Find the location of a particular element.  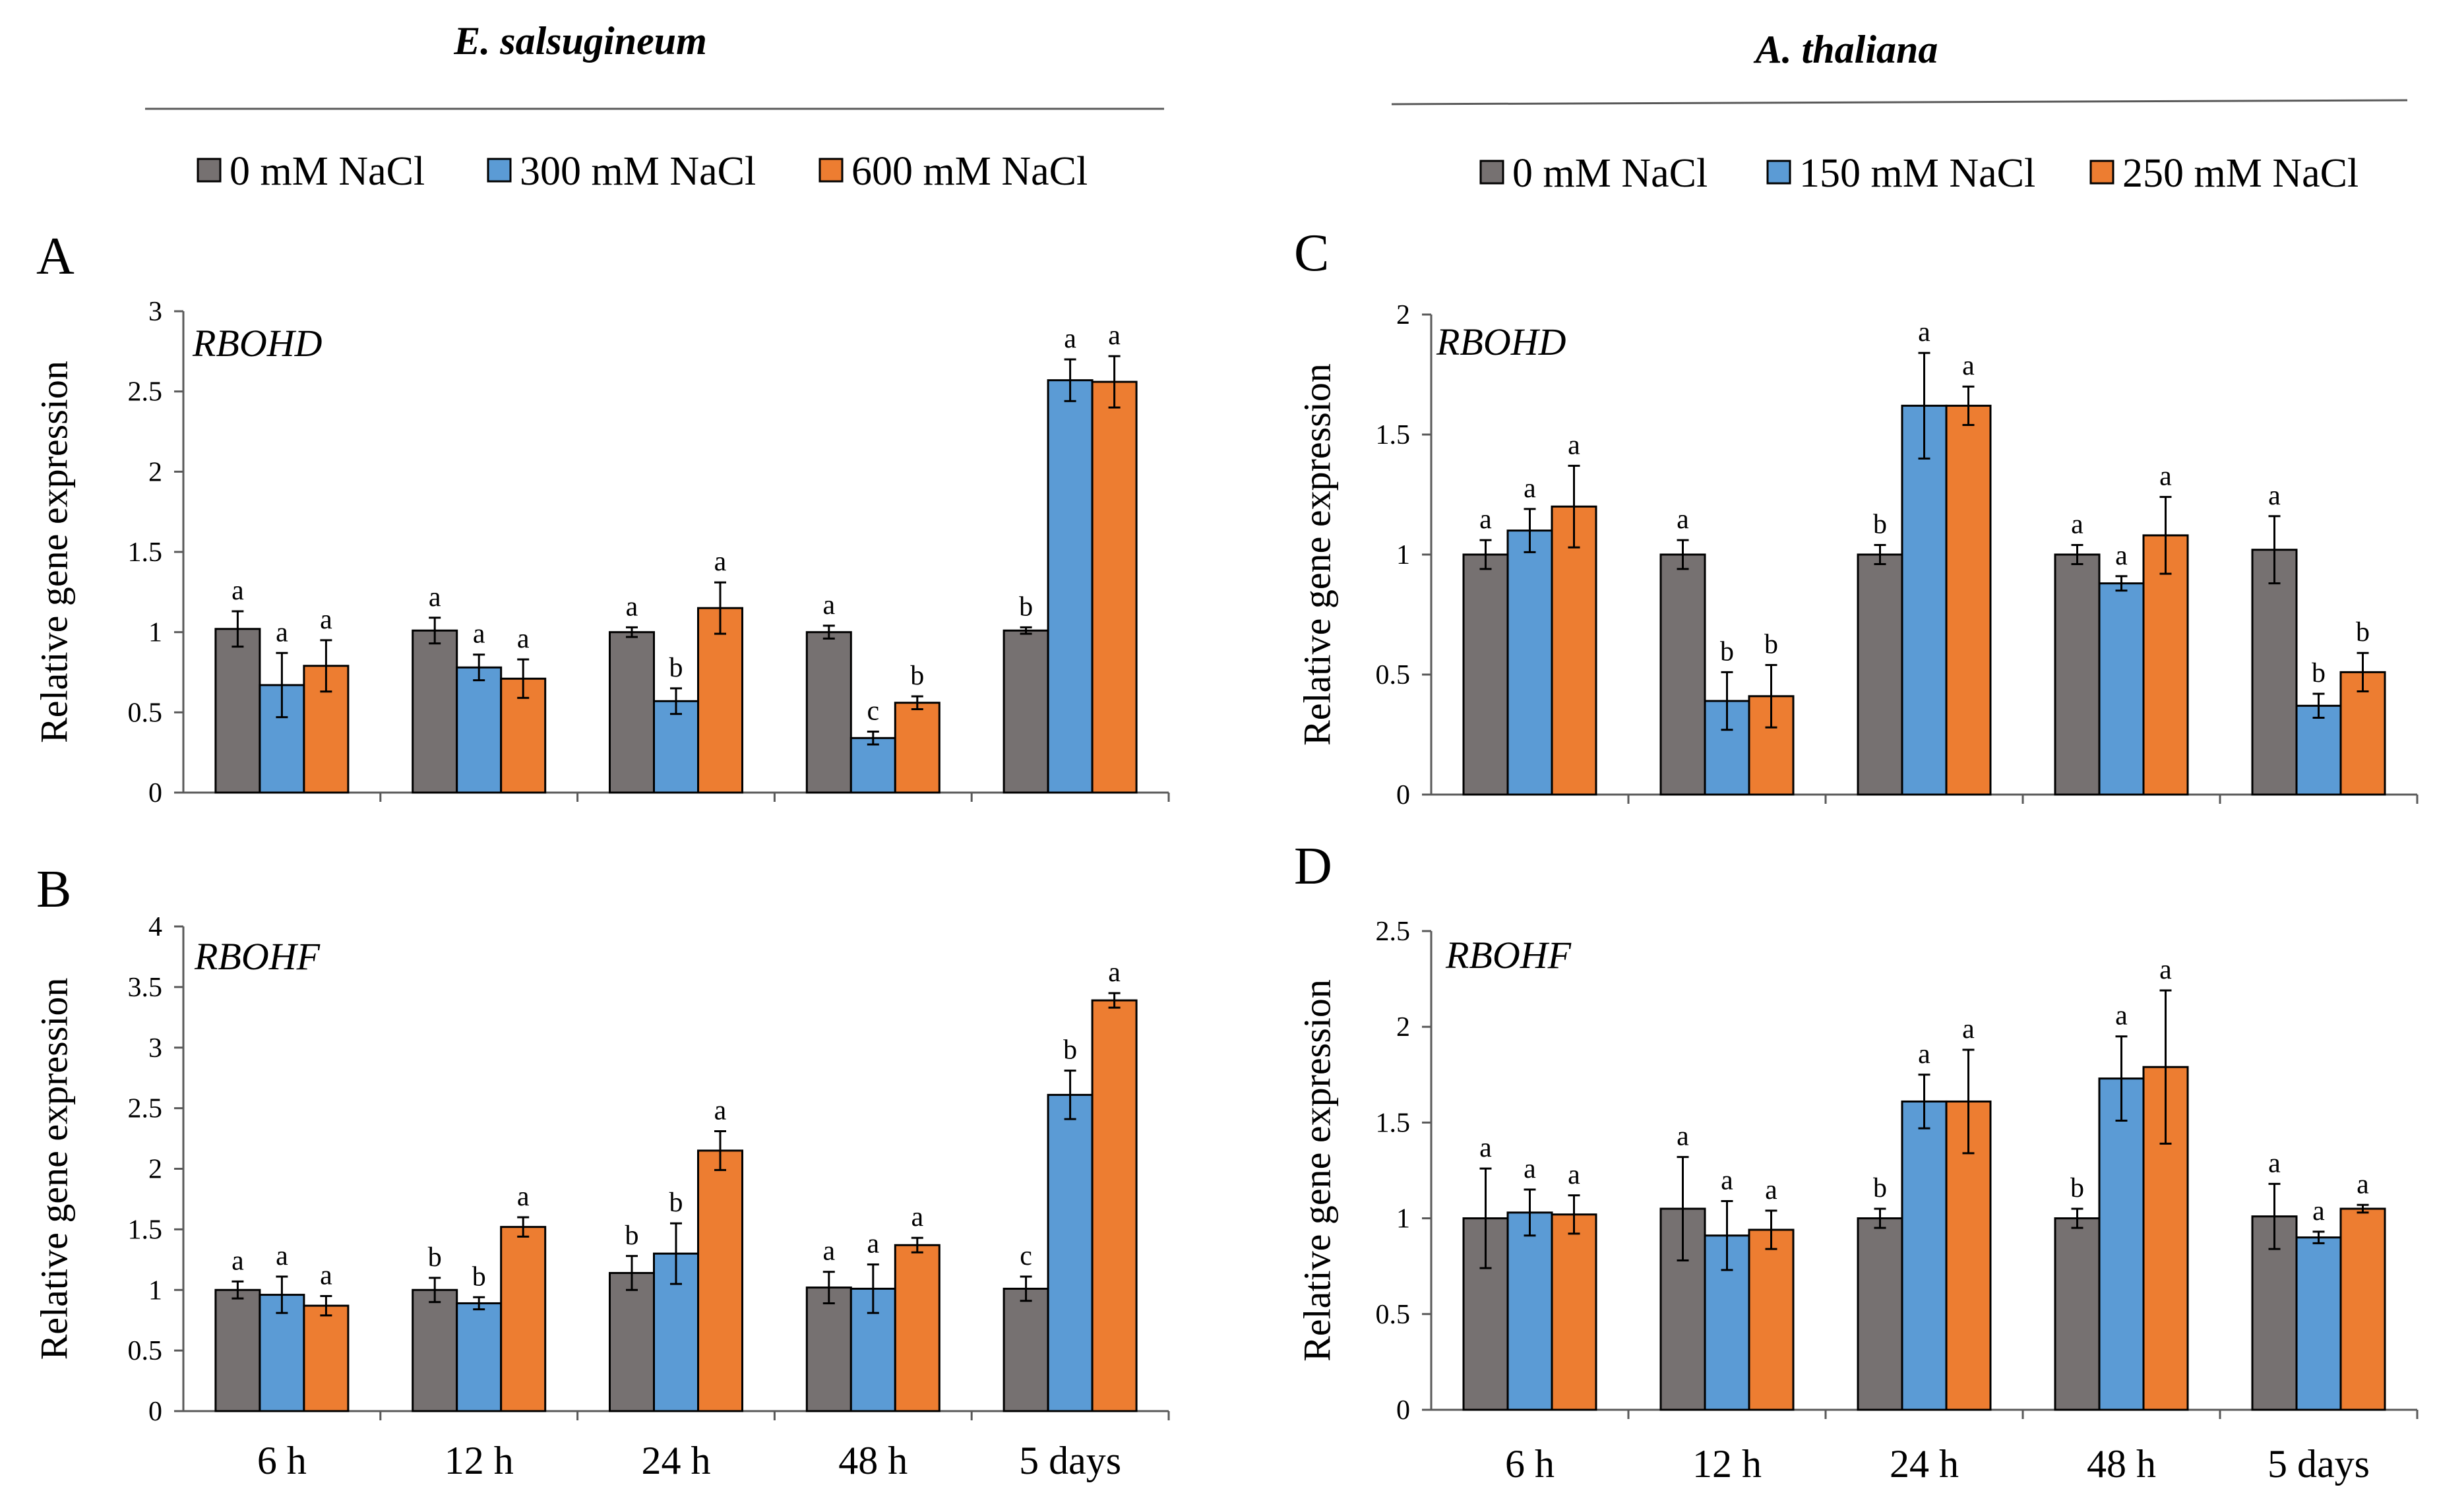

species-title-left: E. salsugineum is located at coordinates (579, 41).